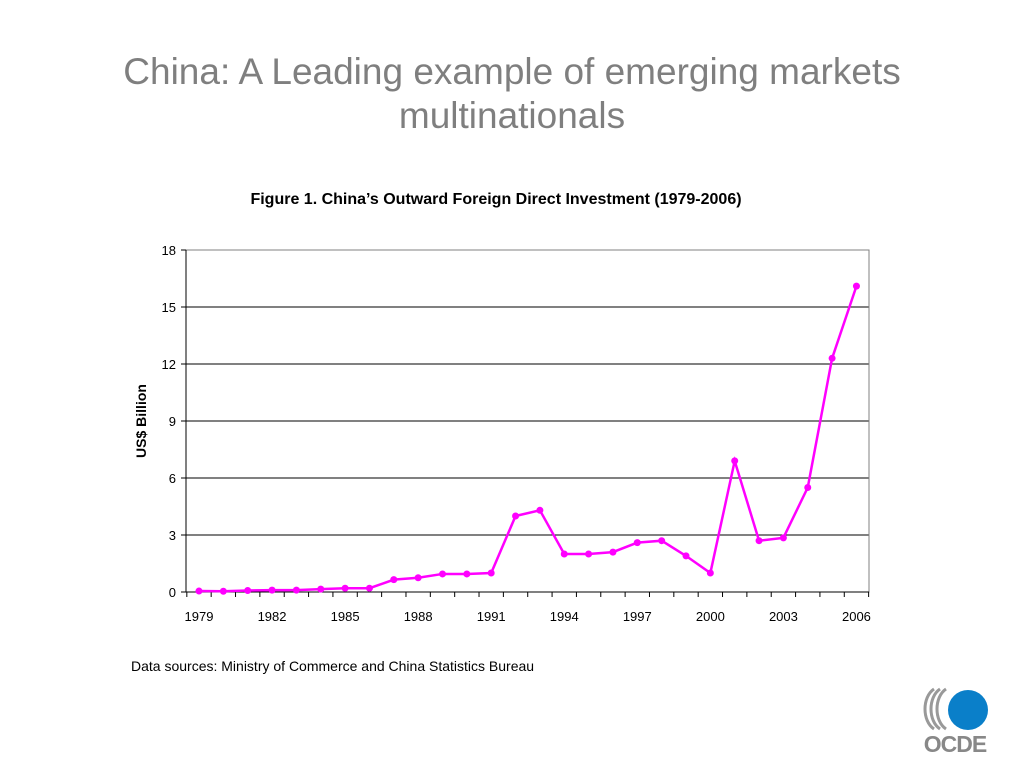 The width and height of the screenshot is (1024, 768). I want to click on y-axis-label: US$ Billion, so click(141, 421).